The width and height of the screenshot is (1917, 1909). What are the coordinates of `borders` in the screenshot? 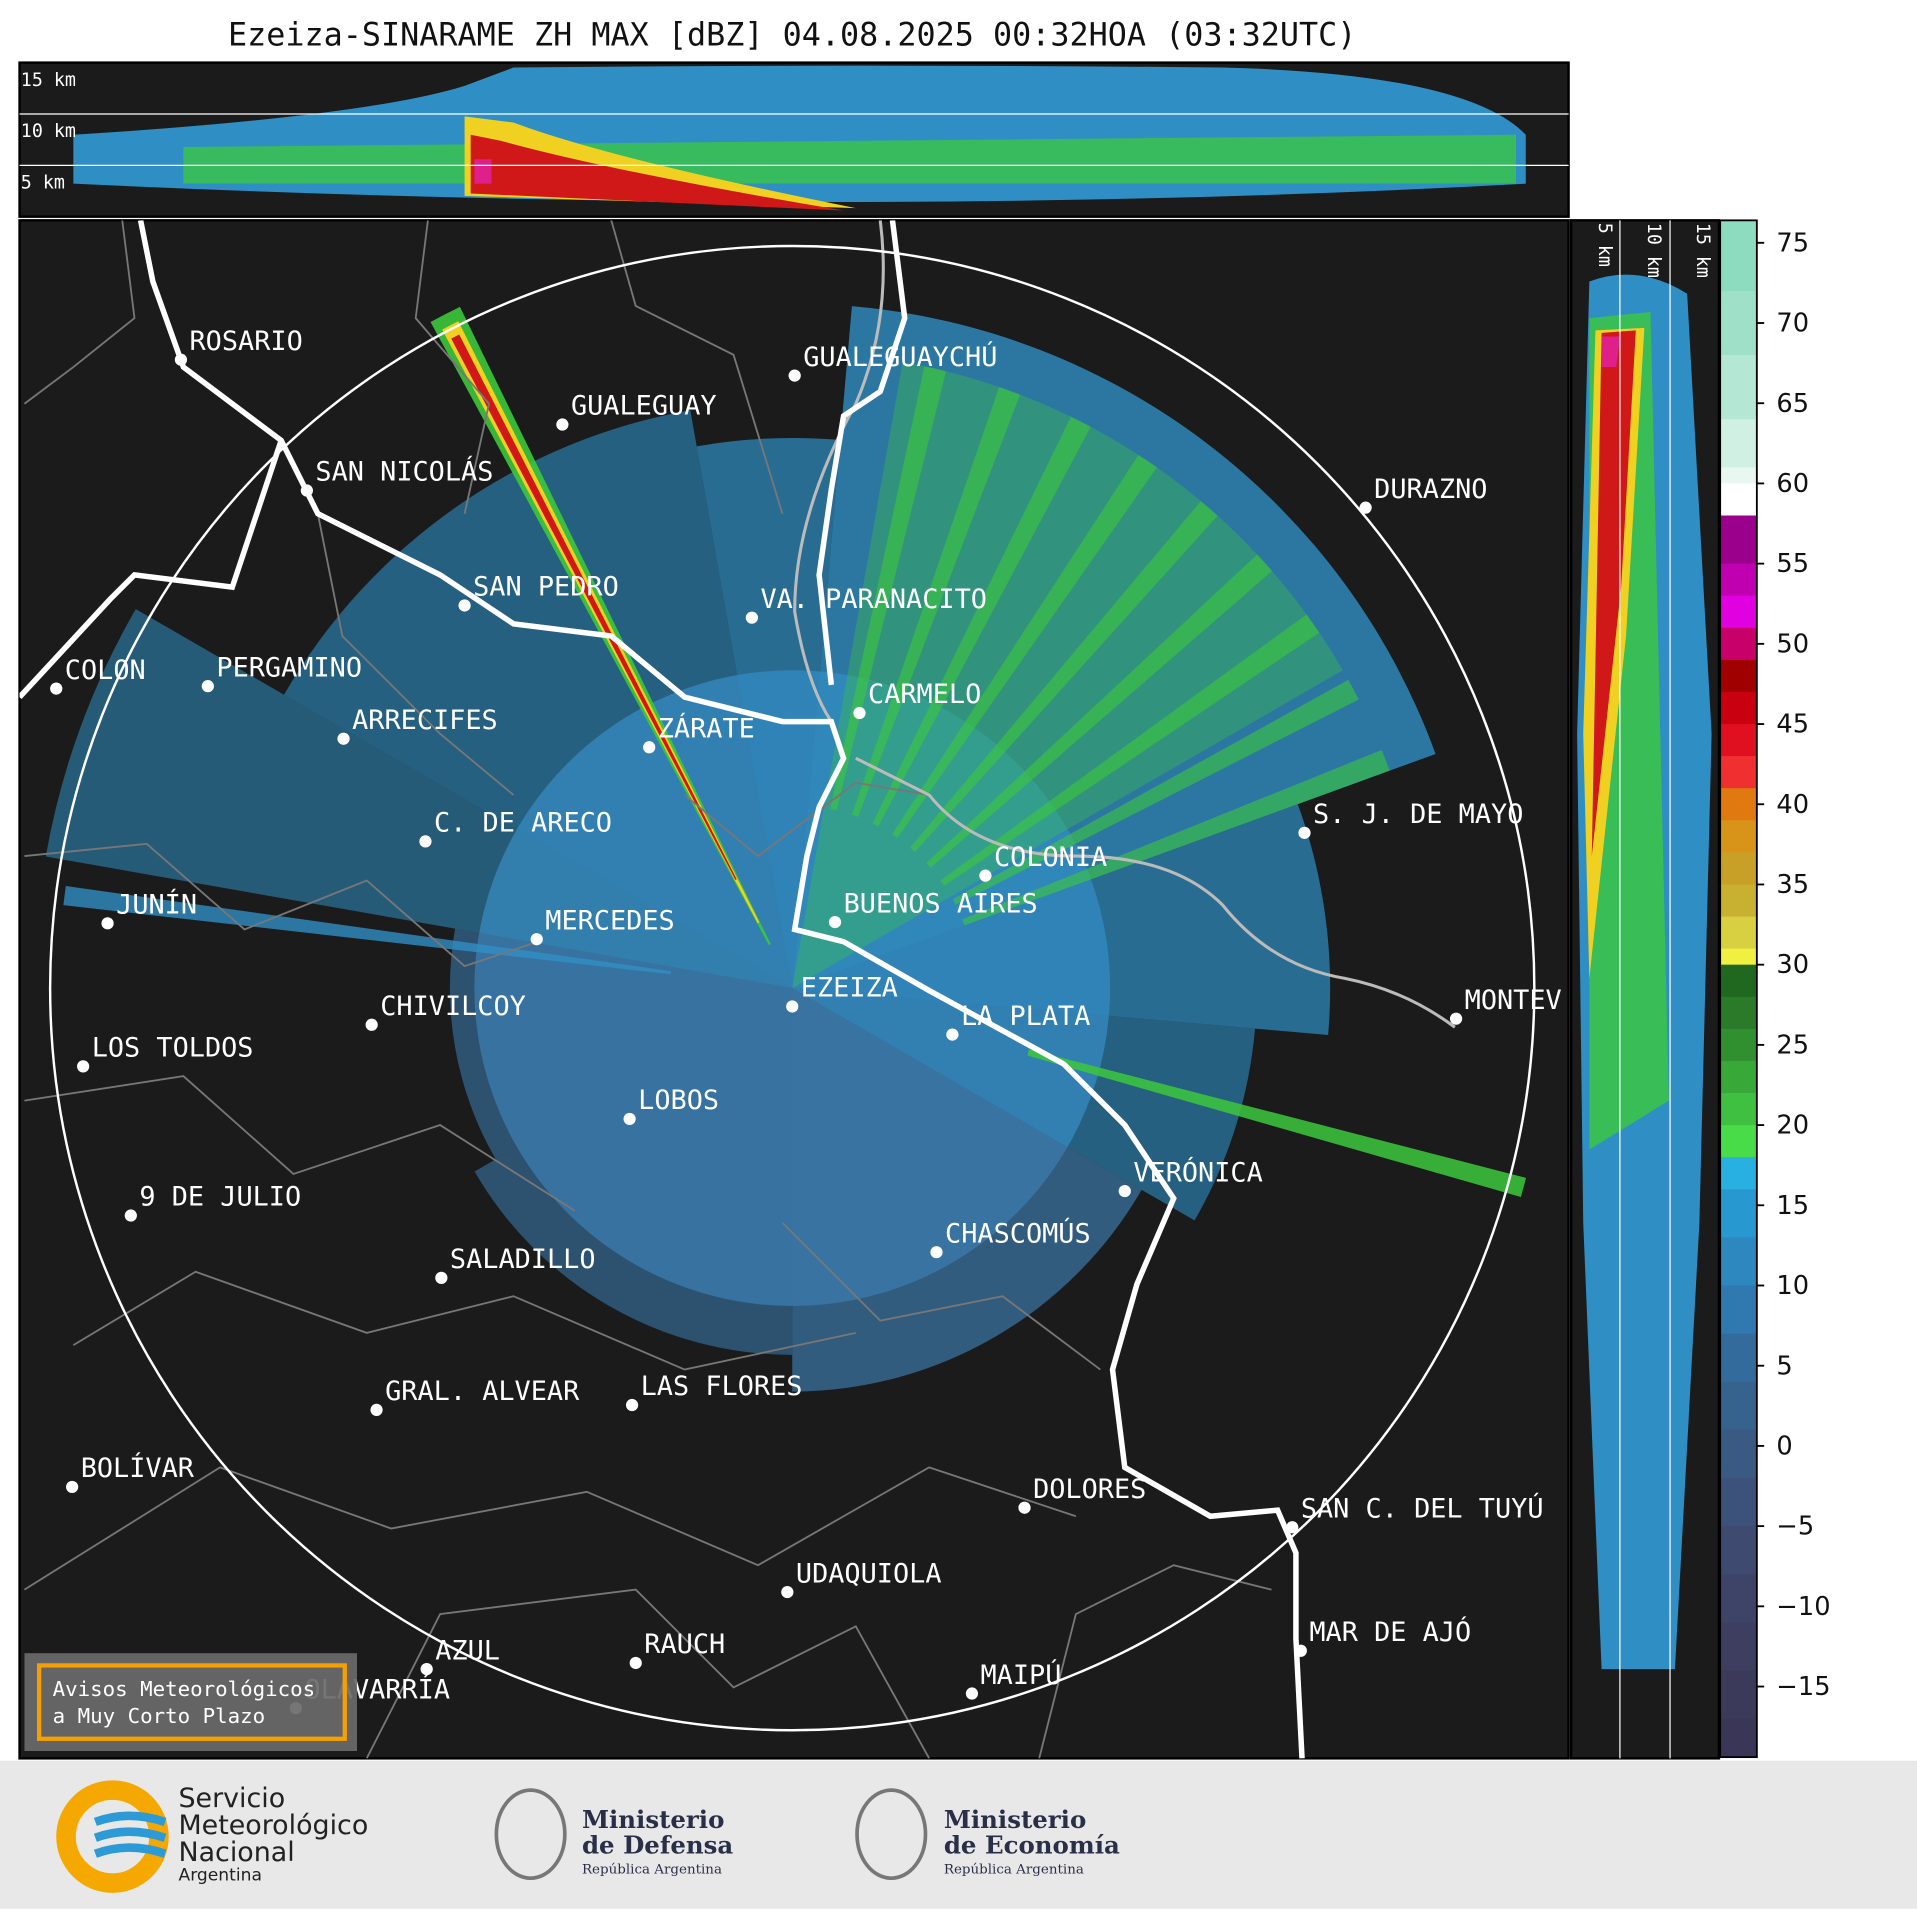 It's located at (1124, 624).